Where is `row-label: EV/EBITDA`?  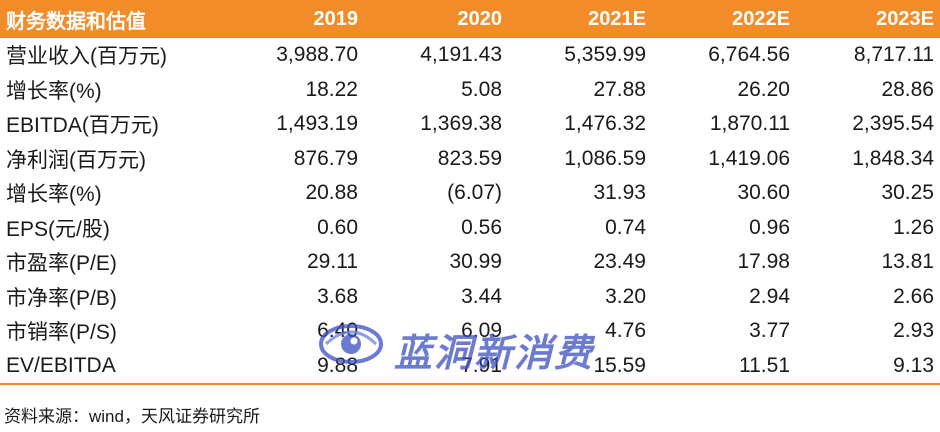 row-label: EV/EBITDA is located at coordinates (110, 366).